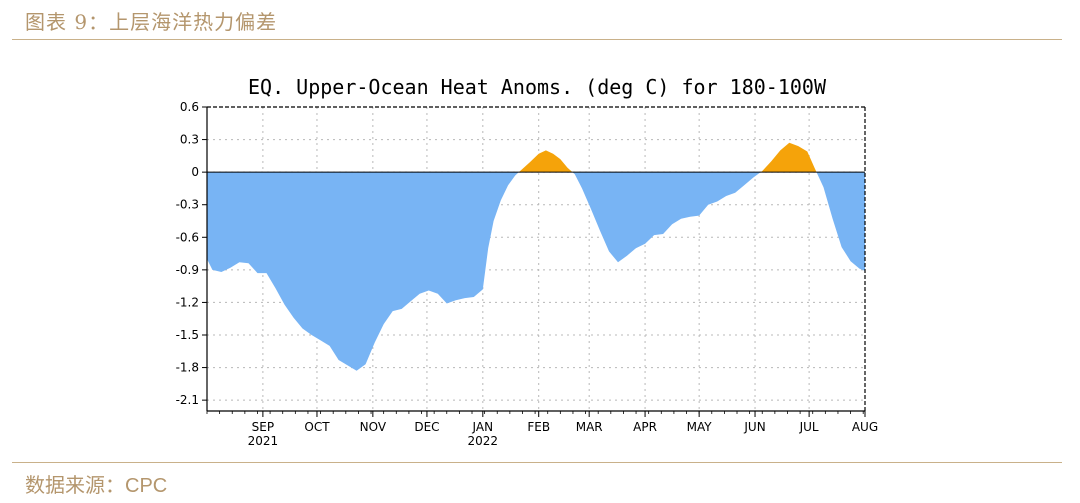  Describe the element at coordinates (75, 485) in the screenshot. I see `source-prefix: 数据来源：` at that location.